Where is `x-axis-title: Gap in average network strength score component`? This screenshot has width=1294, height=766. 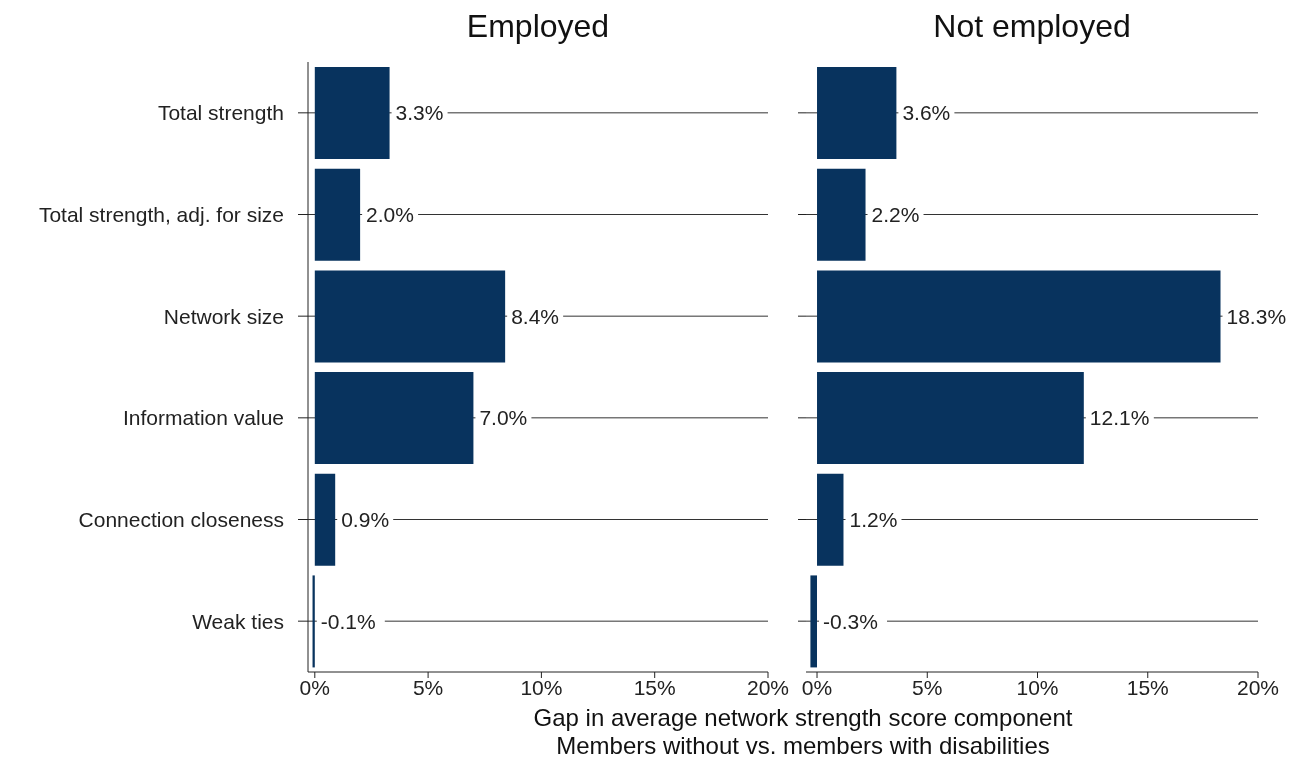
x-axis-title: Gap in average network strength score component is located at coordinates (803, 718).